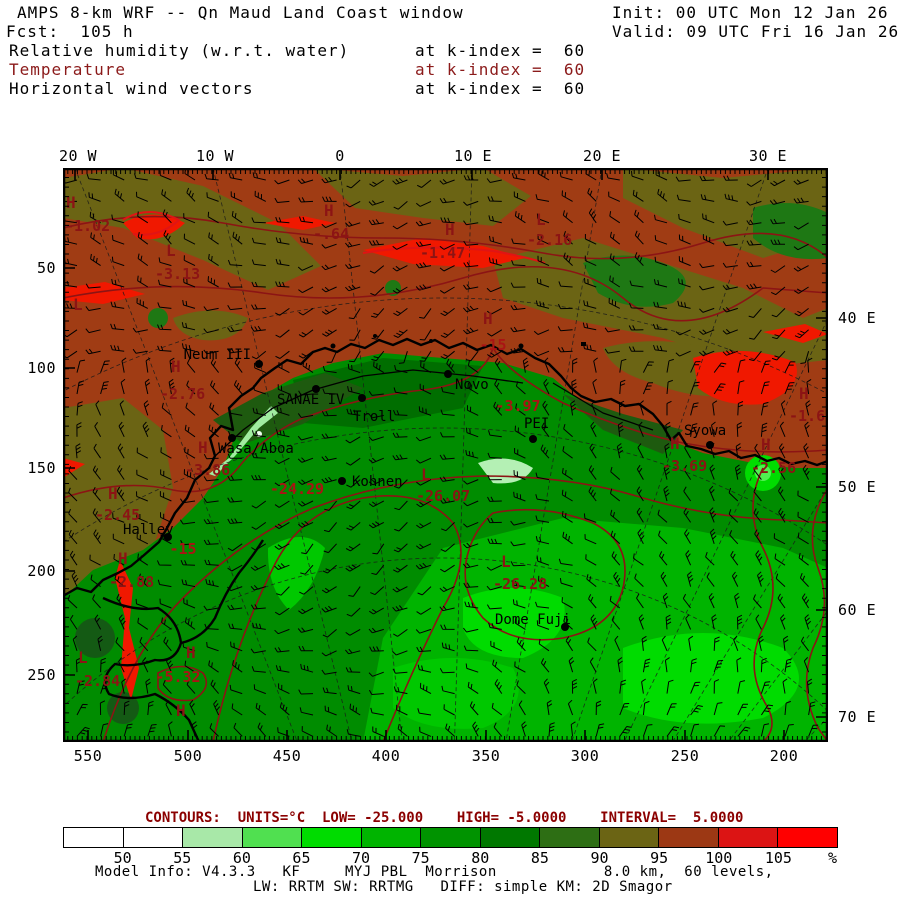  I want to click on field-level-rh: at k-index = 60, so click(500, 50).